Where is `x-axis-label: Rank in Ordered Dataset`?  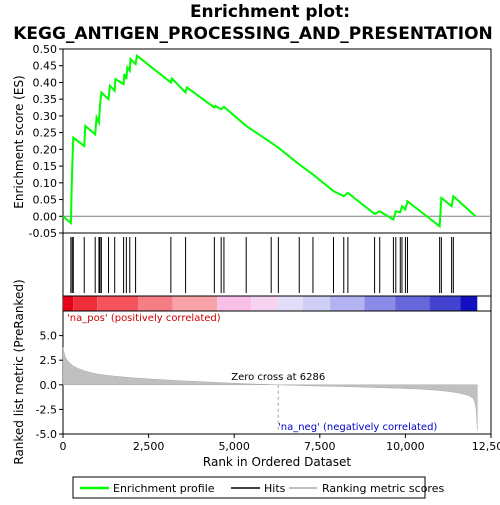 x-axis-label: Rank in Ordered Dataset is located at coordinates (277, 462).